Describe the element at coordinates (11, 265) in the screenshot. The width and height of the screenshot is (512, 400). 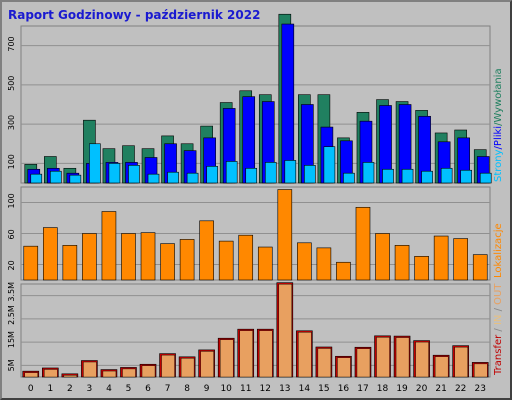
I see `y-tick-label: 20` at that location.